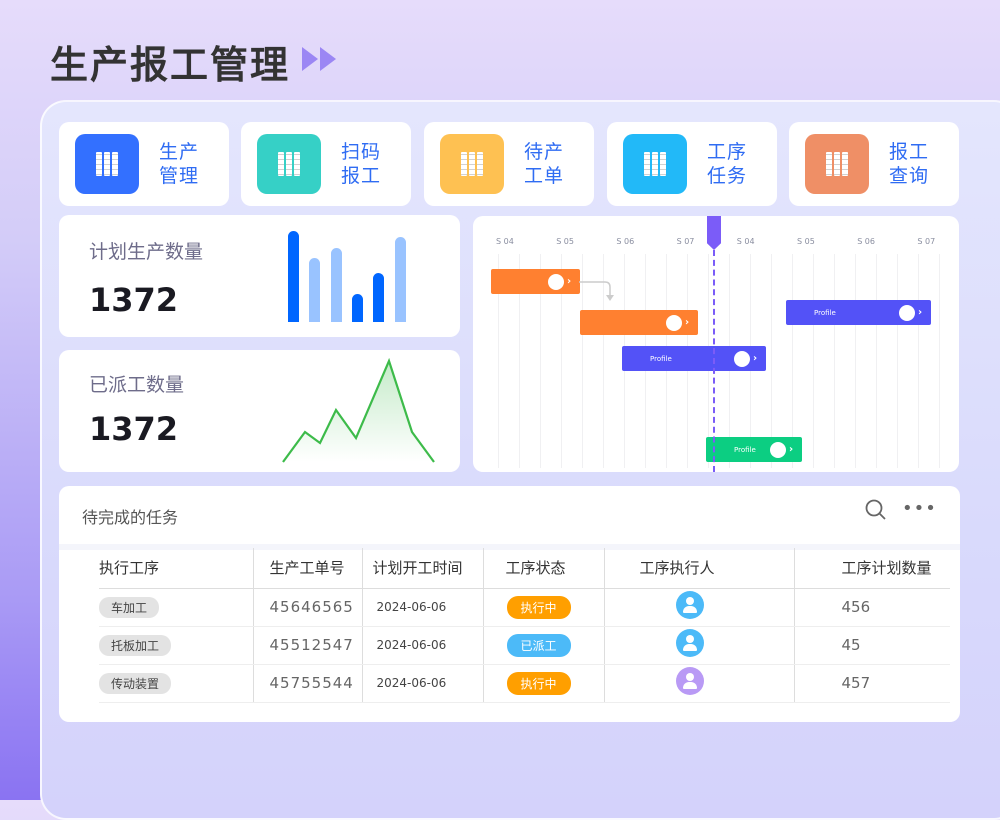 This screenshot has width=1000, height=820. What do you see at coordinates (308, 568) in the screenshot?
I see `column-header: 生产工单号` at bounding box center [308, 568].